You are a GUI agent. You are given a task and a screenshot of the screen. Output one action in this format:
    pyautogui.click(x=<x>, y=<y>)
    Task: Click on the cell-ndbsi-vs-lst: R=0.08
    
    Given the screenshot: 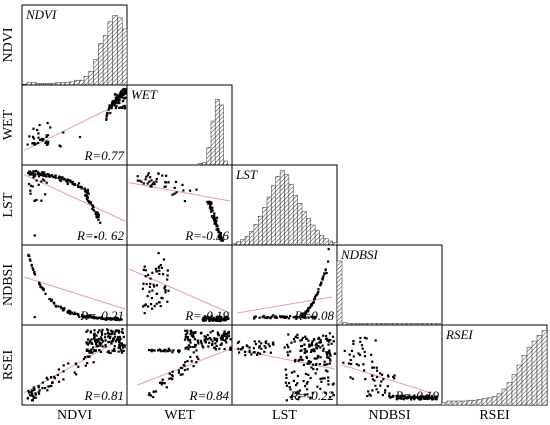 What is the action you would take?
    pyautogui.click(x=284, y=285)
    